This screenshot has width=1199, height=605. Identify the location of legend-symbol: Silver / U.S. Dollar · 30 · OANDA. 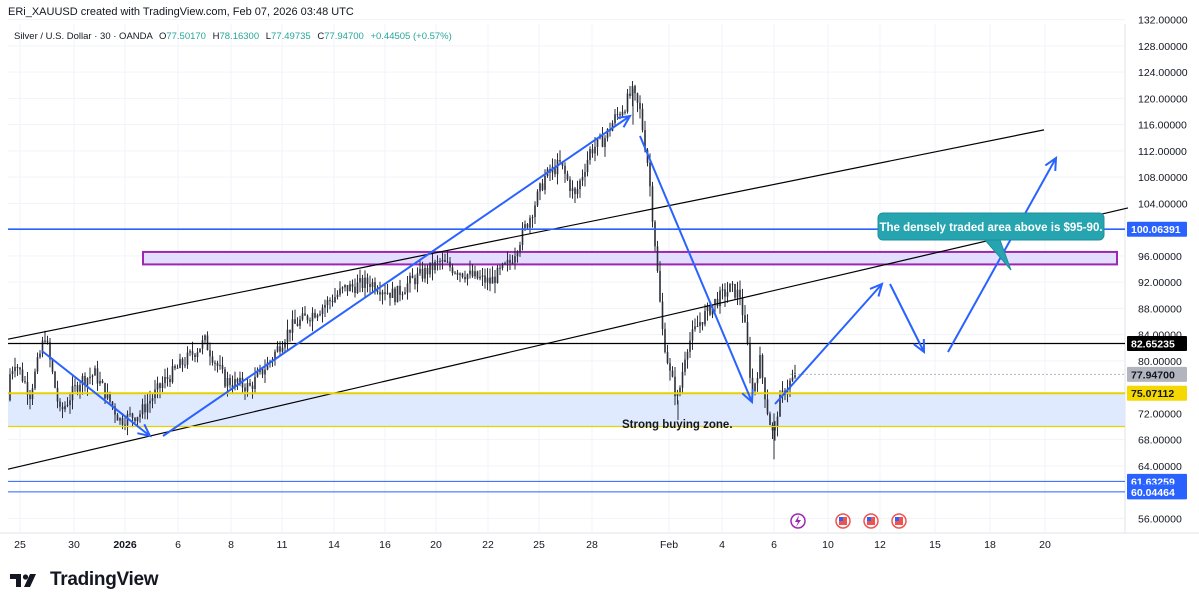
(83, 36).